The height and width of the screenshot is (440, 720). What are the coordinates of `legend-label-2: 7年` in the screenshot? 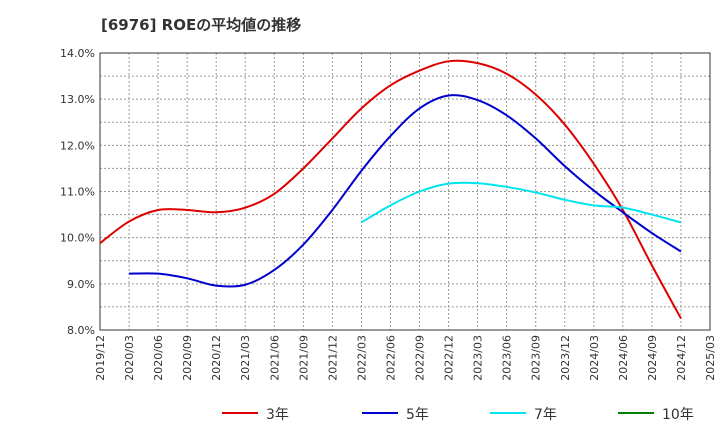 It's located at (545, 415).